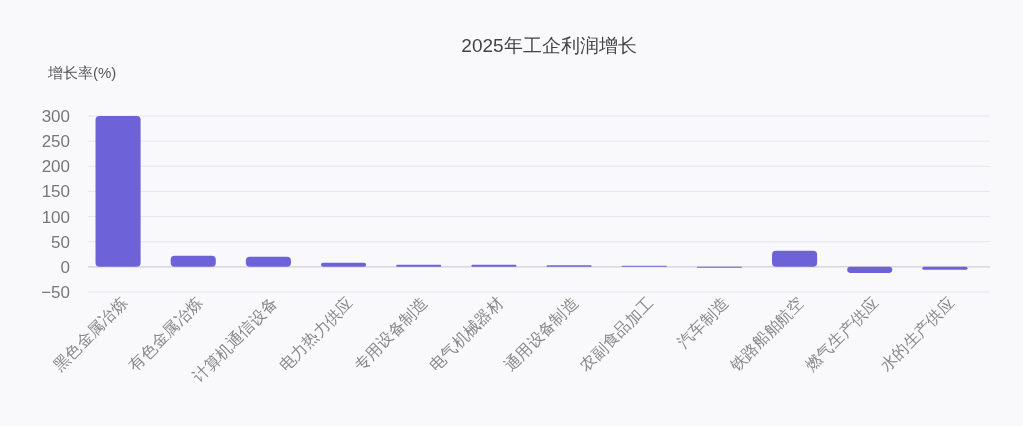 The image size is (1023, 426). I want to click on x-tick-label: 水的生产供应, so click(917, 334).